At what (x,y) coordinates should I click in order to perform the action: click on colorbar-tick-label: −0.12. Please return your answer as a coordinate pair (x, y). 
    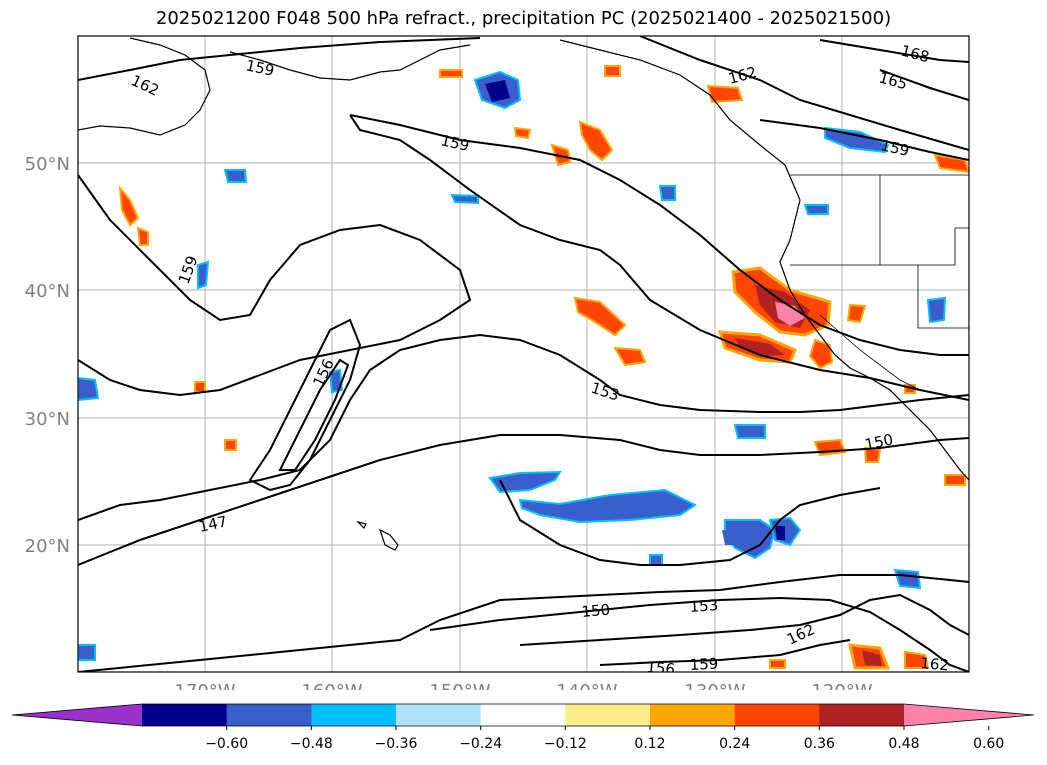
    Looking at the image, I should click on (565, 744).